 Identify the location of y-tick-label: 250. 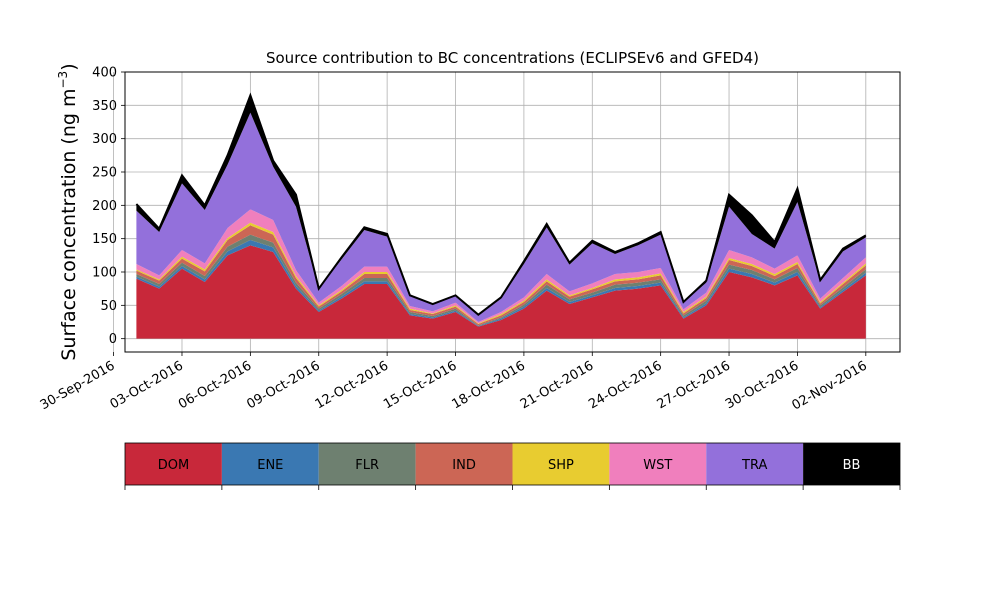
(104, 173).